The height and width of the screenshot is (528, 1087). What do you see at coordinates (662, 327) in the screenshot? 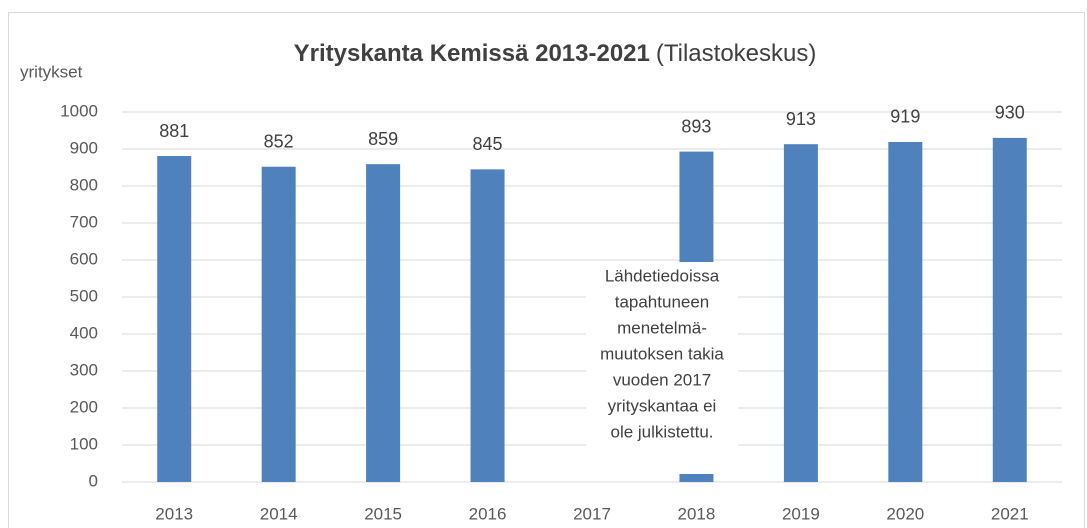
I see `annotation-line: menetelmä-` at bounding box center [662, 327].